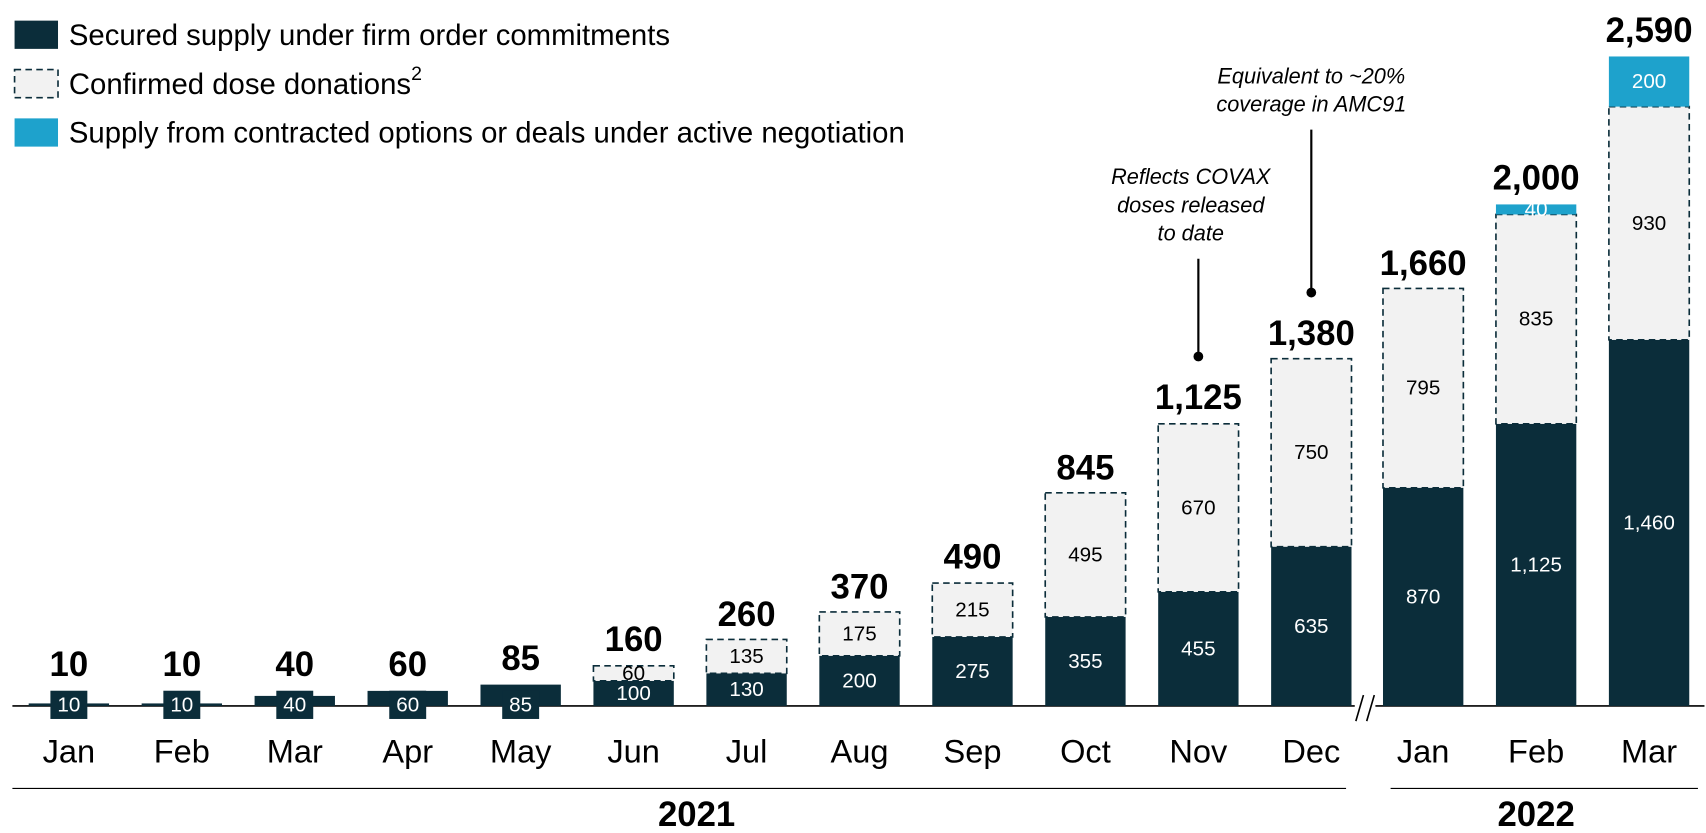 This screenshot has width=1706, height=833. I want to click on total-label: 60, so click(407, 665).